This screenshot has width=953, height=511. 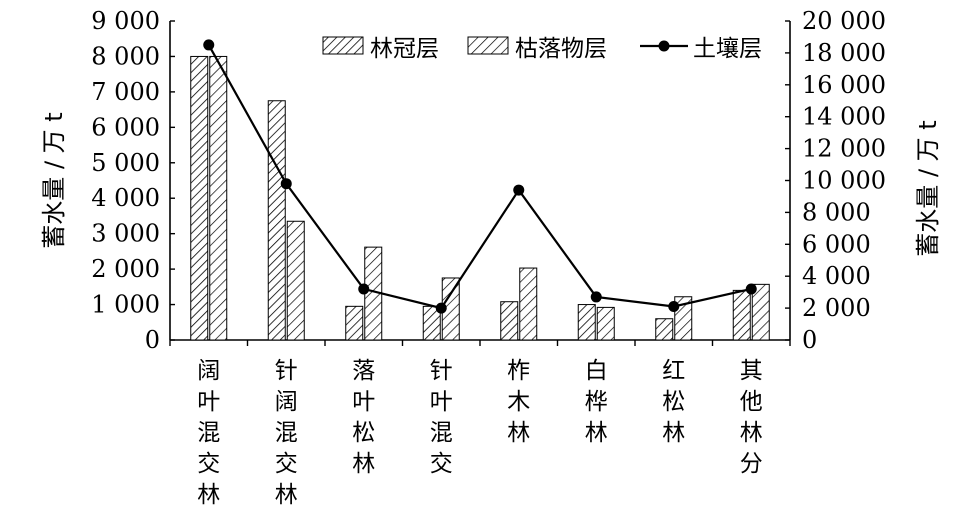 I want to click on right-tick-label: 18 000, so click(x=844, y=53).